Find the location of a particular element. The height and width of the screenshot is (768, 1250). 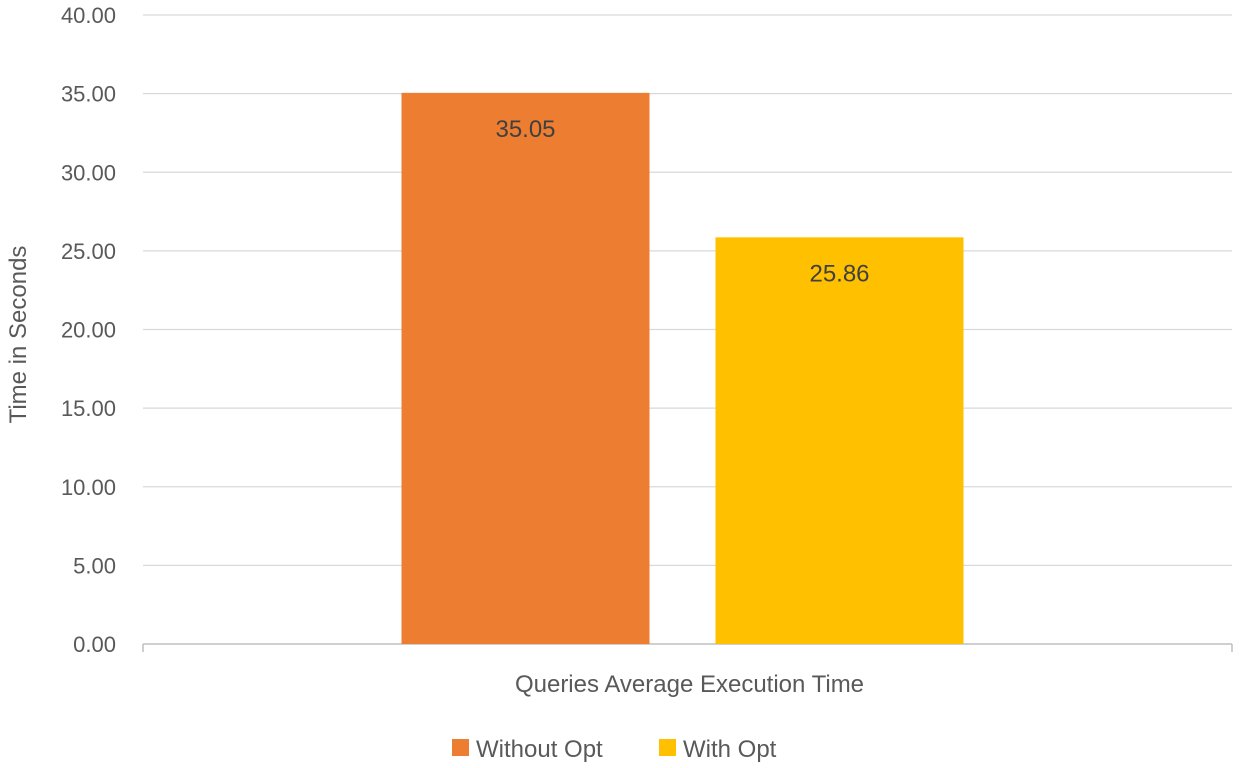

y-tick-label: 20.00 is located at coordinates (88, 330).